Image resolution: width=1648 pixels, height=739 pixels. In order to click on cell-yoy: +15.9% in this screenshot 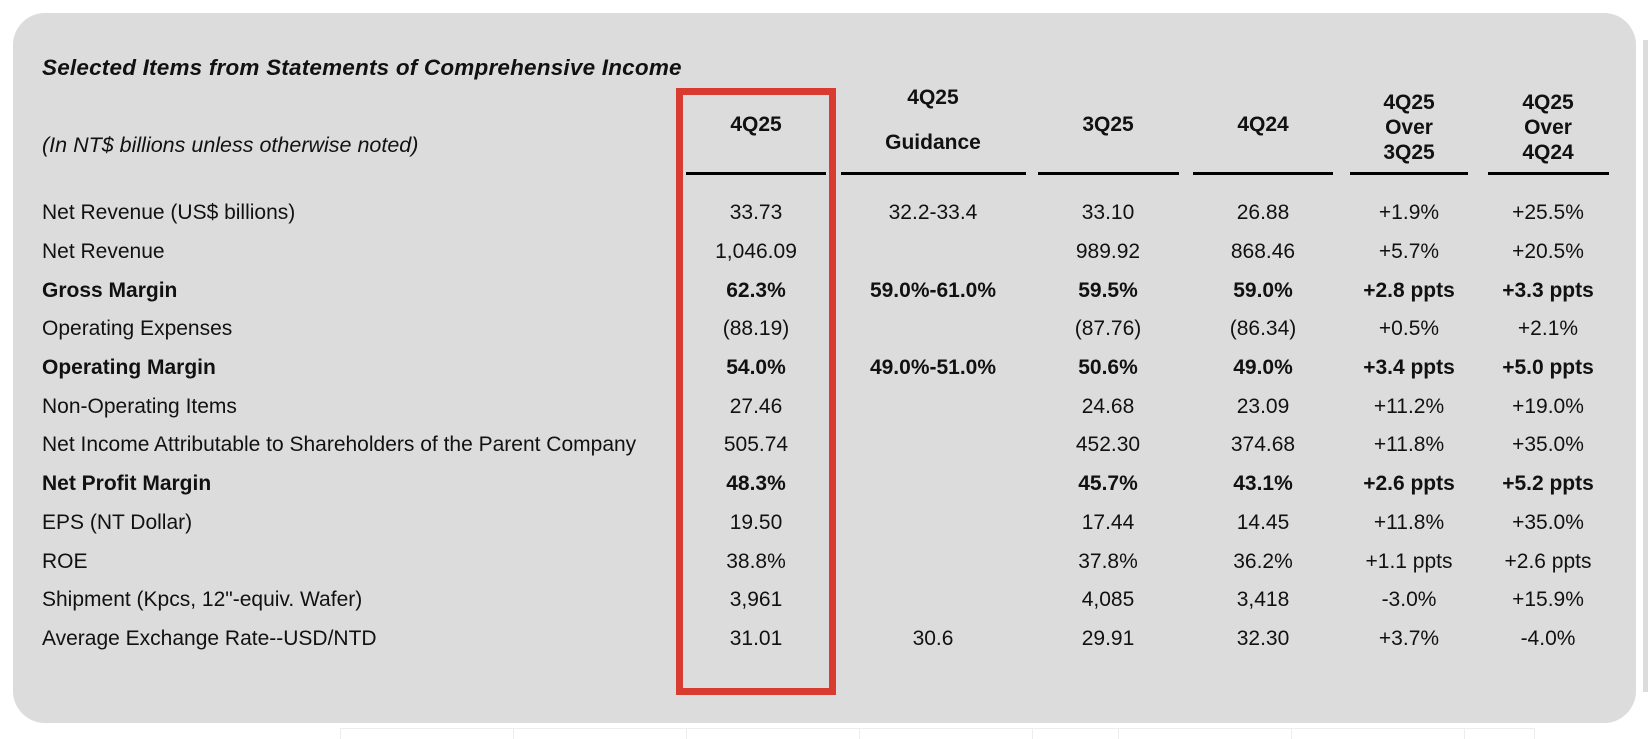, I will do `click(1548, 600)`.